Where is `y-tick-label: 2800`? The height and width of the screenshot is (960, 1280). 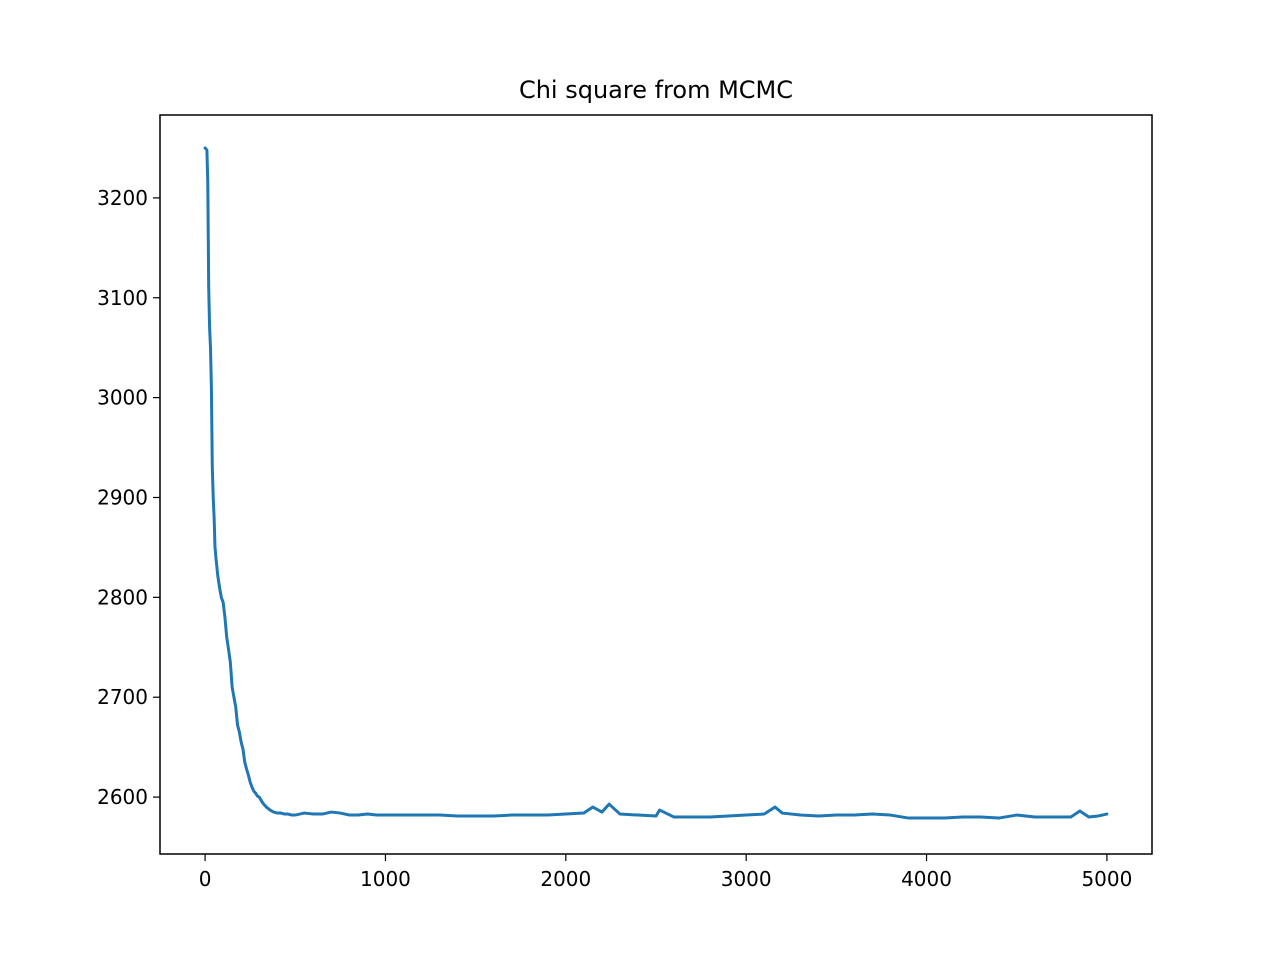 y-tick-label: 2800 is located at coordinates (122, 597).